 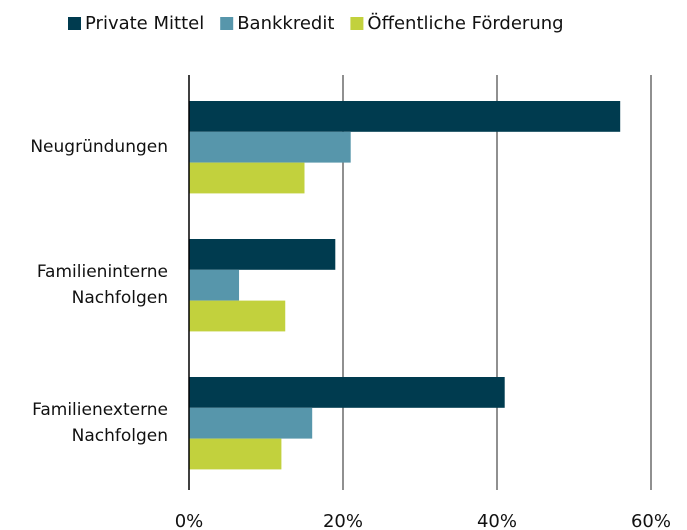 What do you see at coordinates (189, 520) in the screenshot?
I see `x-tick-label: 0%` at bounding box center [189, 520].